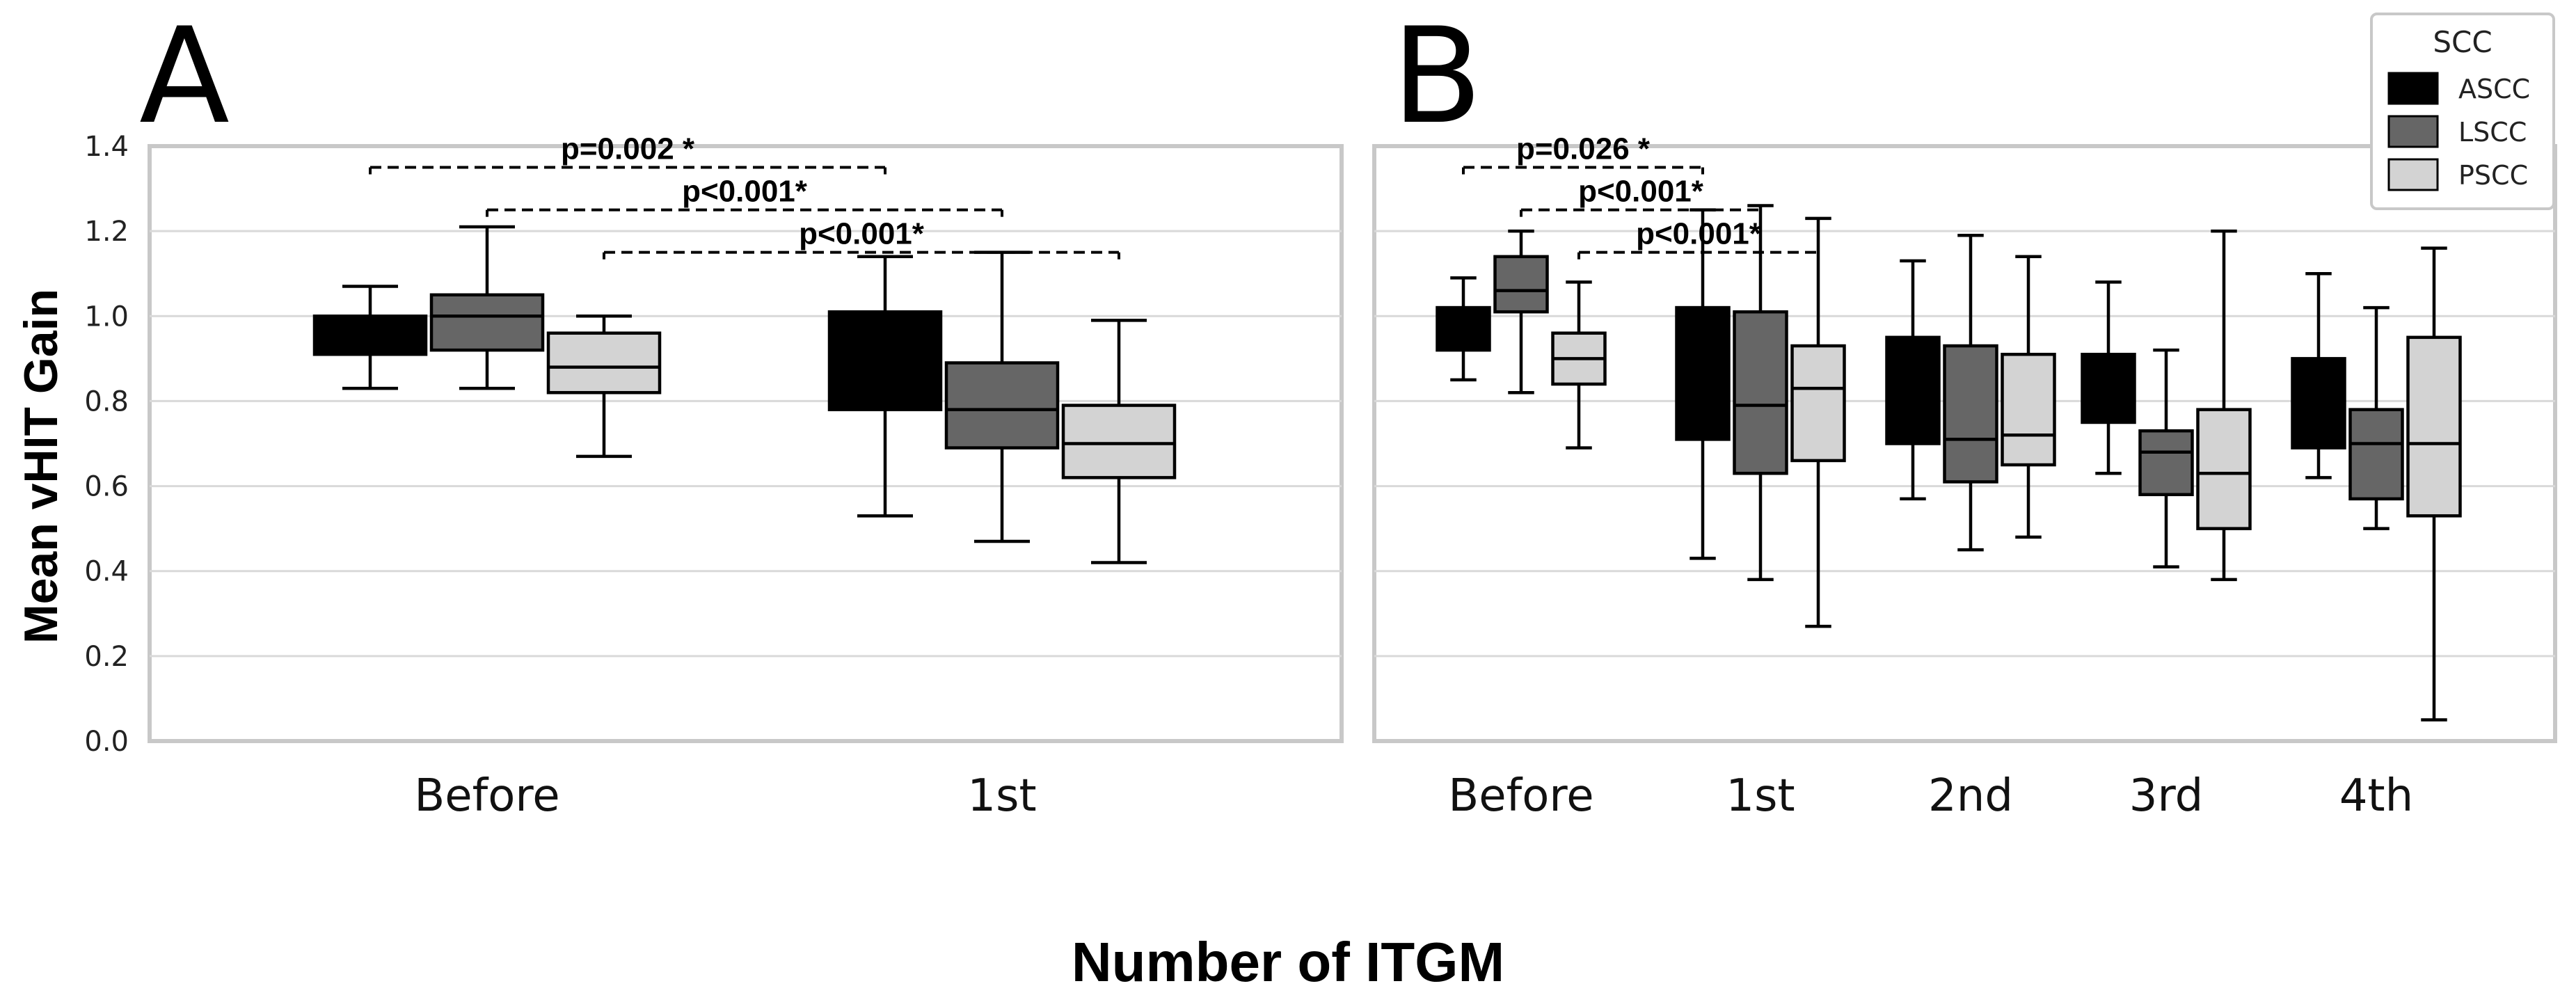  What do you see at coordinates (2224, 405) in the screenshot?
I see `panel-b-box-pscc-3rd` at bounding box center [2224, 405].